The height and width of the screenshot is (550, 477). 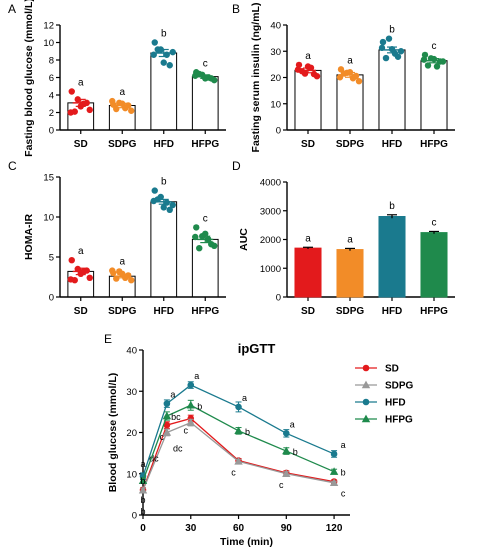 I want to click on series-hfpg: b bc b b b b, so click(x=242, y=442).